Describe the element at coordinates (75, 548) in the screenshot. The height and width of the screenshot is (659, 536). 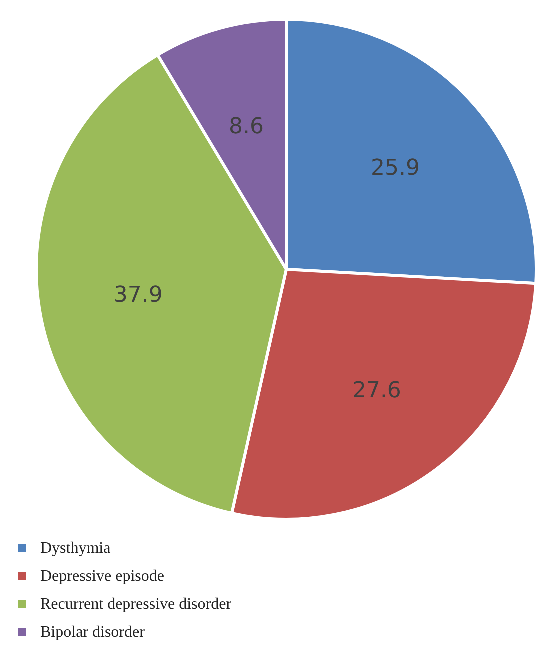
I see `legend-label: Dysthymia` at that location.